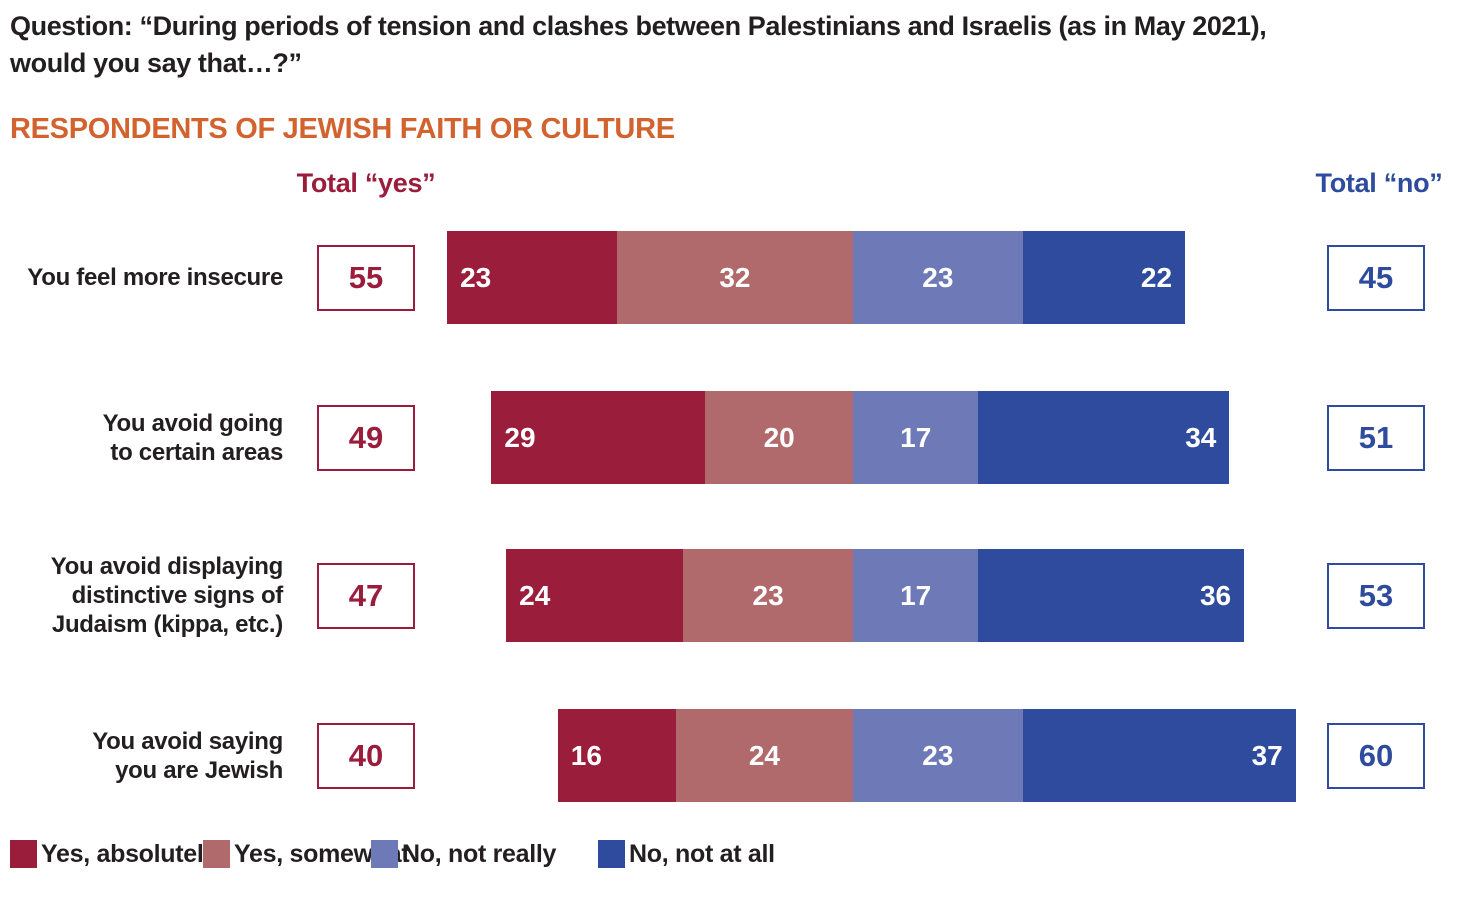 Image resolution: width=1470 pixels, height=898 pixels. What do you see at coordinates (764, 755) in the screenshot?
I see `bar-segment-yes-somewhat: 24` at bounding box center [764, 755].